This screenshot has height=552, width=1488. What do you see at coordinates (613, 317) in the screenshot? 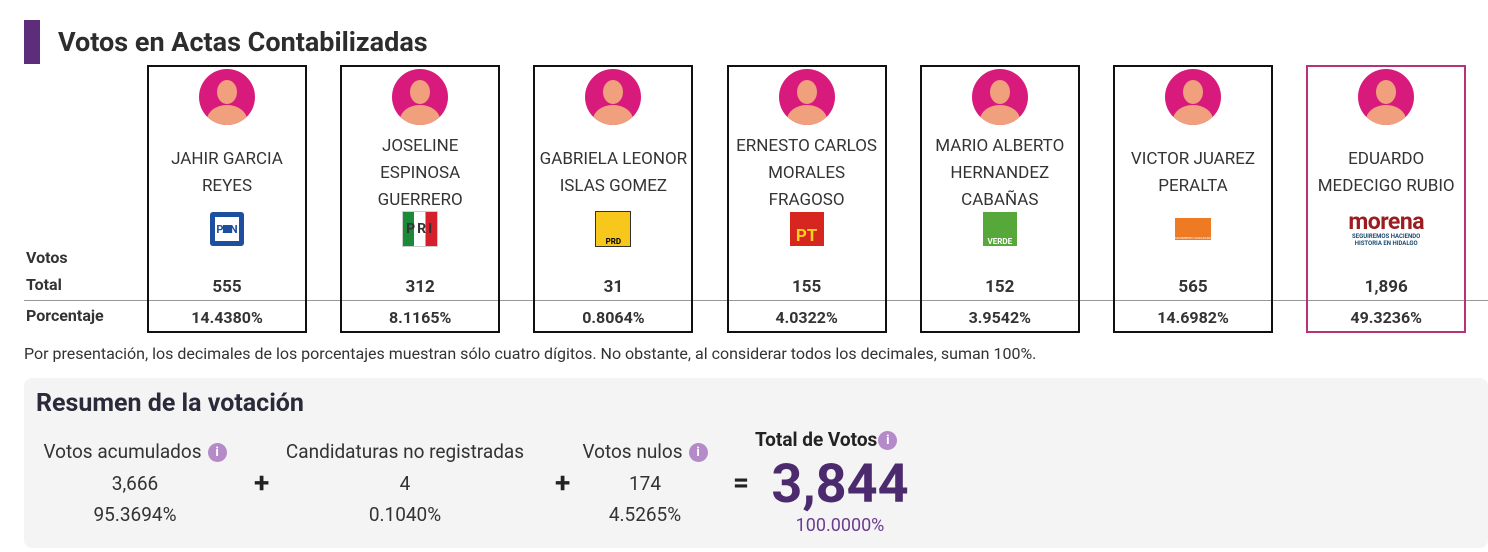
I see `vote-percent: 0.8064%` at bounding box center [613, 317].